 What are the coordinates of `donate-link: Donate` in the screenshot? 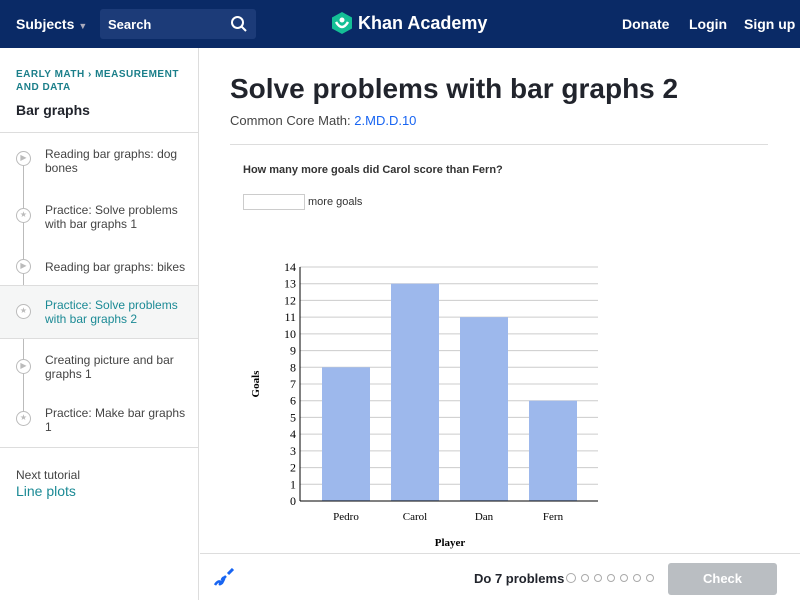 It's located at (646, 24).